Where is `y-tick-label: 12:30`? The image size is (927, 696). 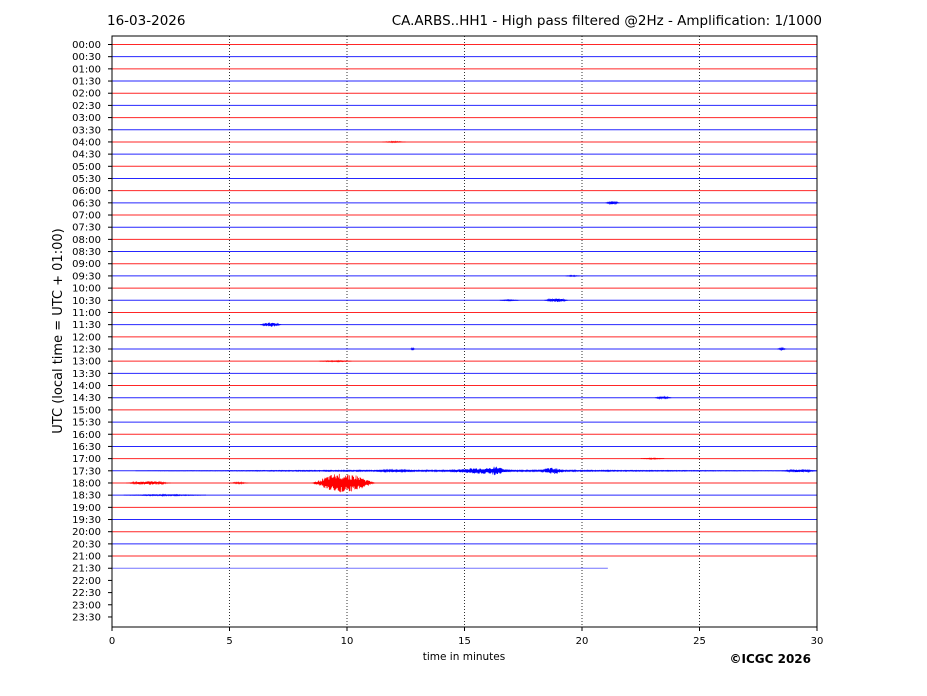 y-tick-label: 12:30 is located at coordinates (86, 350).